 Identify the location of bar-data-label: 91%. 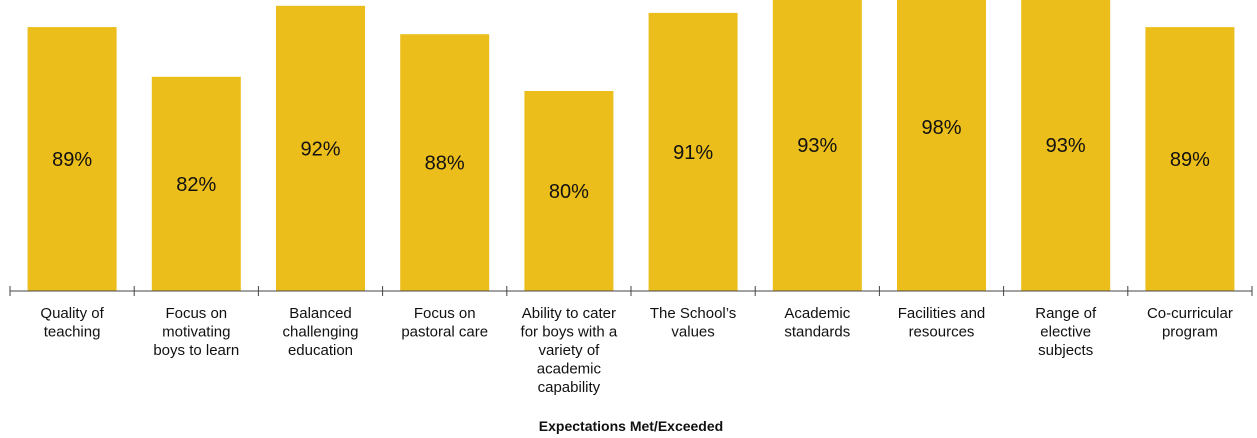
(693, 153).